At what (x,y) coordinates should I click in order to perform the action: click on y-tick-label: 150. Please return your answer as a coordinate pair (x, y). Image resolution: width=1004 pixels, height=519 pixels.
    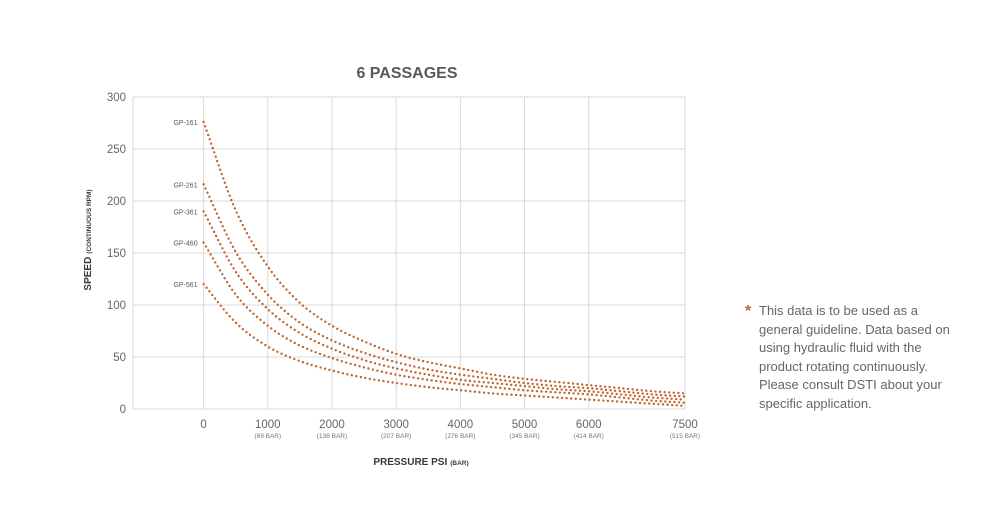
    Looking at the image, I should click on (116, 254).